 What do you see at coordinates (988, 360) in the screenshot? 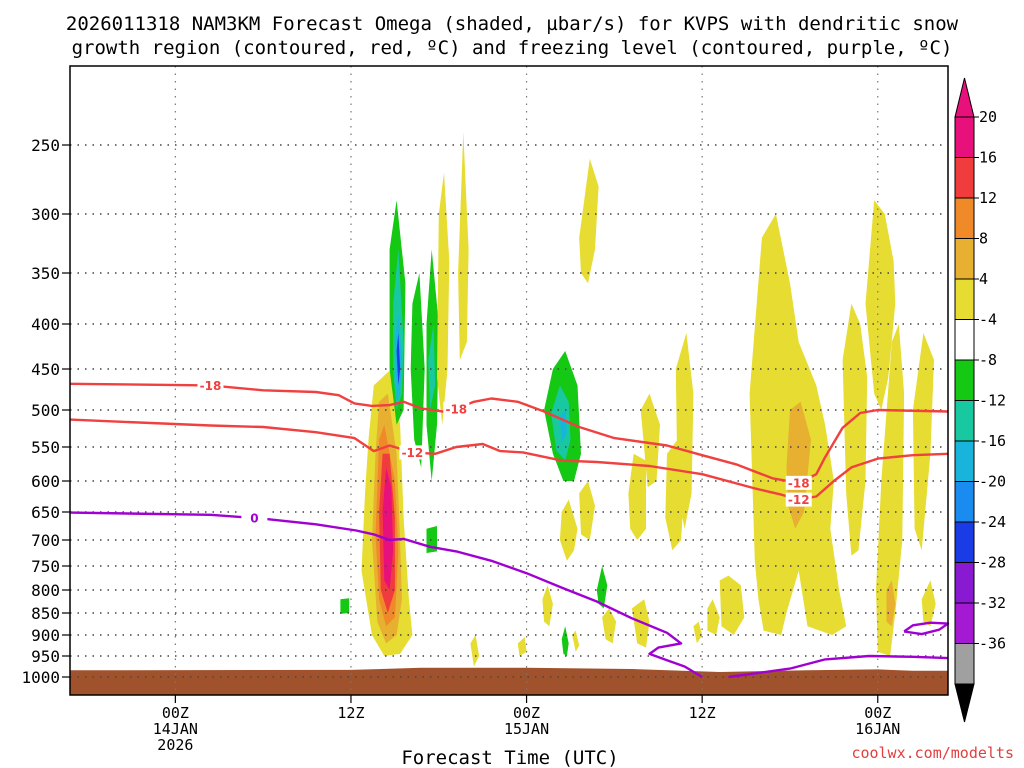
I see `colorbar-label: -8` at bounding box center [988, 360].